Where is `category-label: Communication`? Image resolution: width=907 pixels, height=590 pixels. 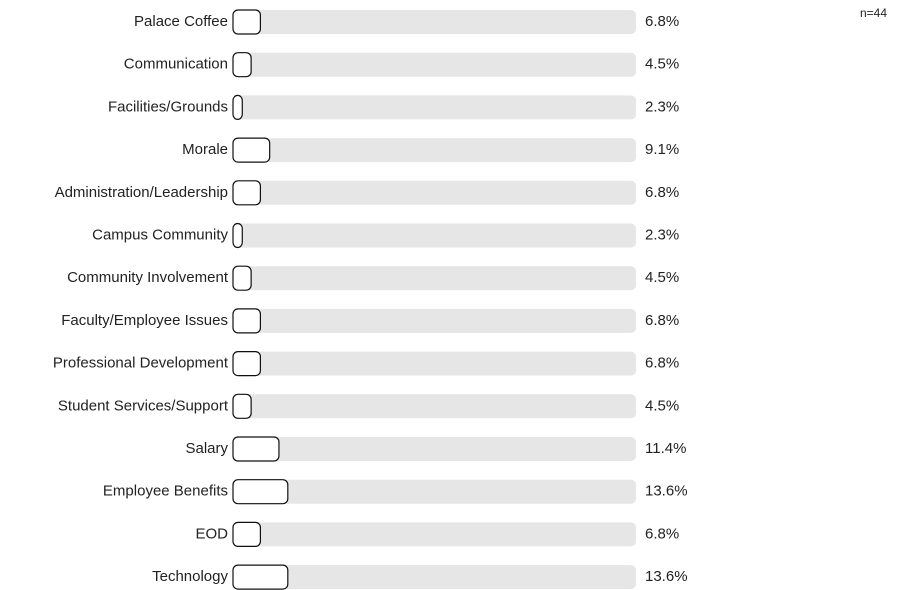
category-label: Communication is located at coordinates (176, 64).